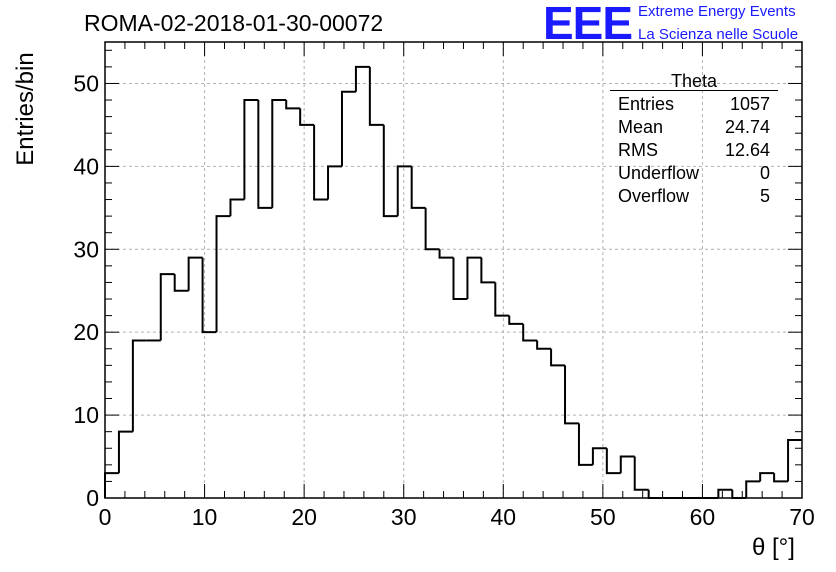  Describe the element at coordinates (92, 498) in the screenshot. I see `y-tick-label: 0` at that location.